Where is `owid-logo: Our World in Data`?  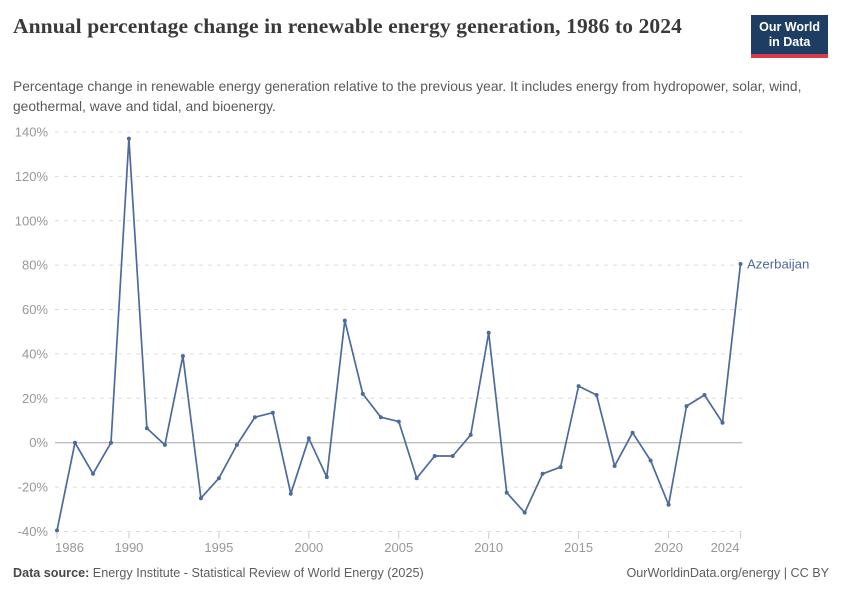 owid-logo: Our World in Data is located at coordinates (789, 36).